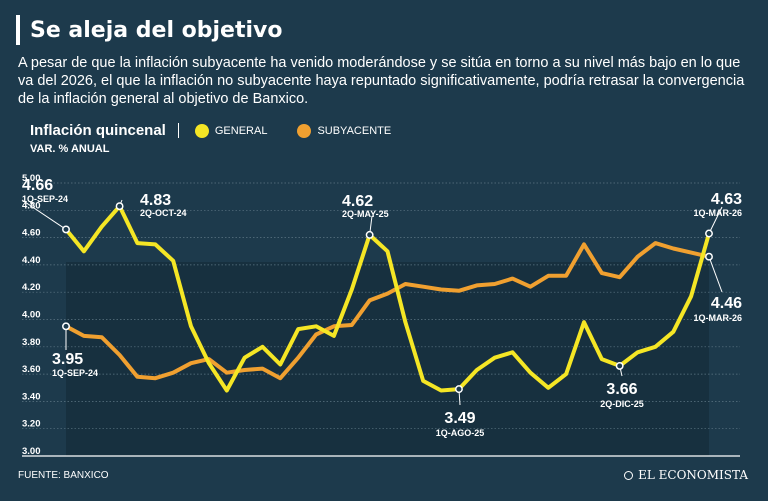 The image size is (768, 501). I want to click on title-accent-bar, so click(18, 30).